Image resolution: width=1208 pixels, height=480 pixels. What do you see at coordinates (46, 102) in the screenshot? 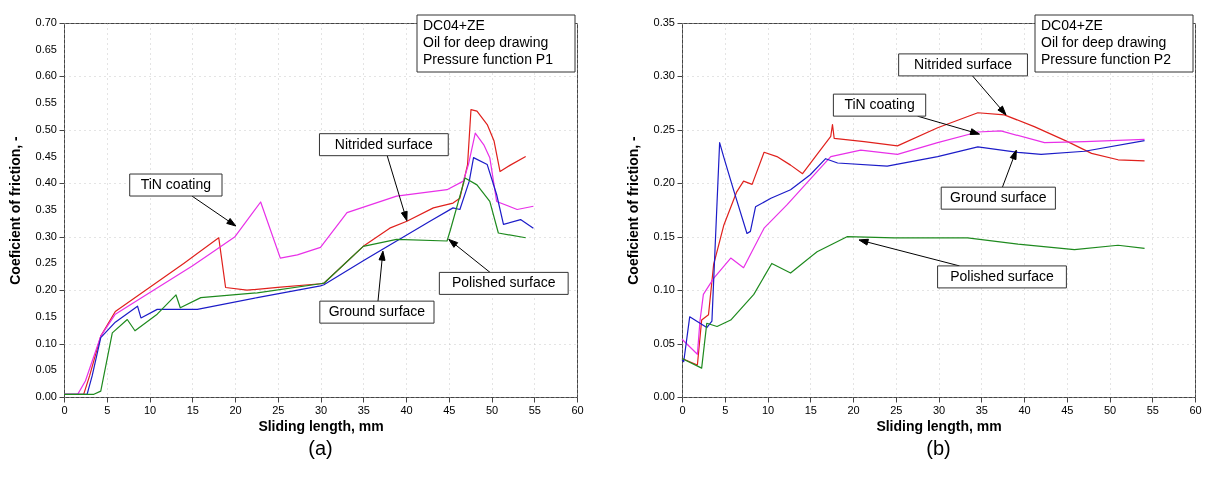
I see `y-tick-label: 0.55` at bounding box center [46, 102].